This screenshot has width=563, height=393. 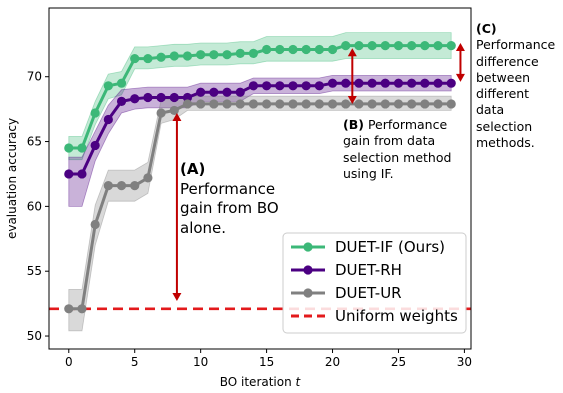 What do you see at coordinates (266, 362) in the screenshot?
I see `x-tick-label: 15` at bounding box center [266, 362].